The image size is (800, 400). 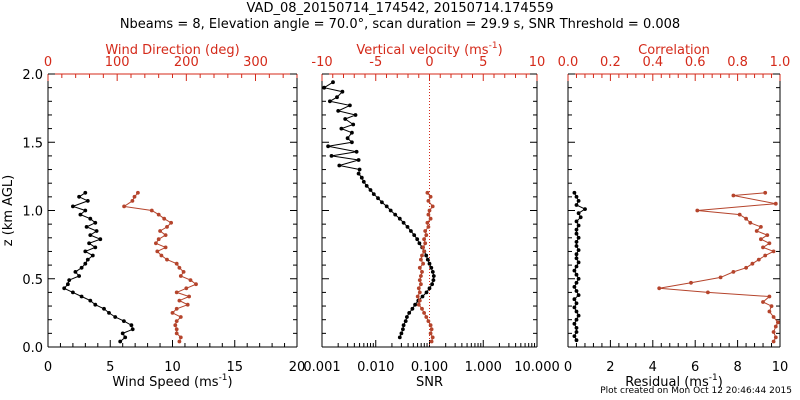 I want to click on top-tick-label: 10, so click(x=537, y=62).